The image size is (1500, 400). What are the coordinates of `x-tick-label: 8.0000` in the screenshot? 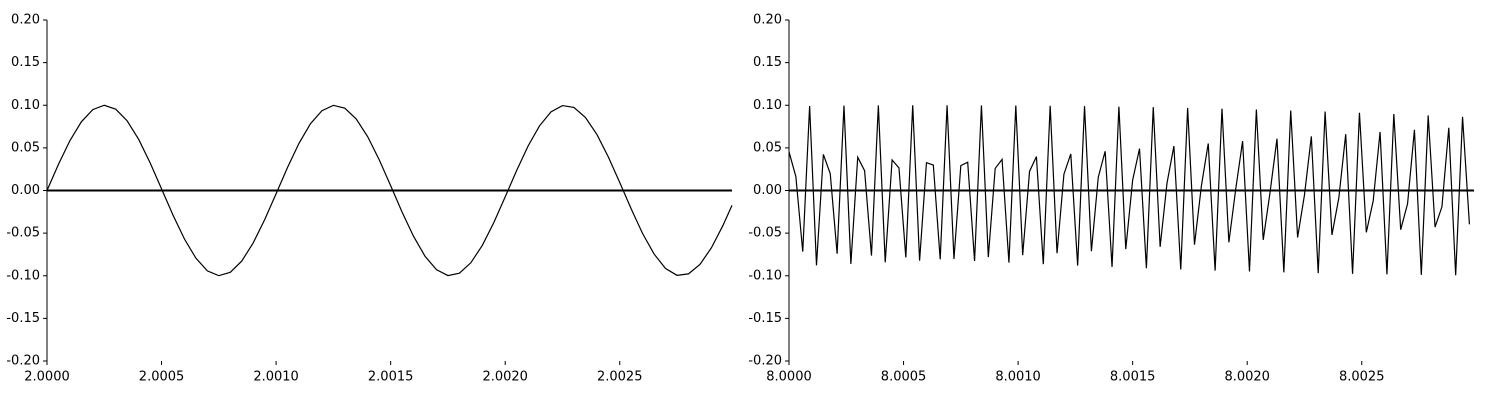 It's located at (789, 377).